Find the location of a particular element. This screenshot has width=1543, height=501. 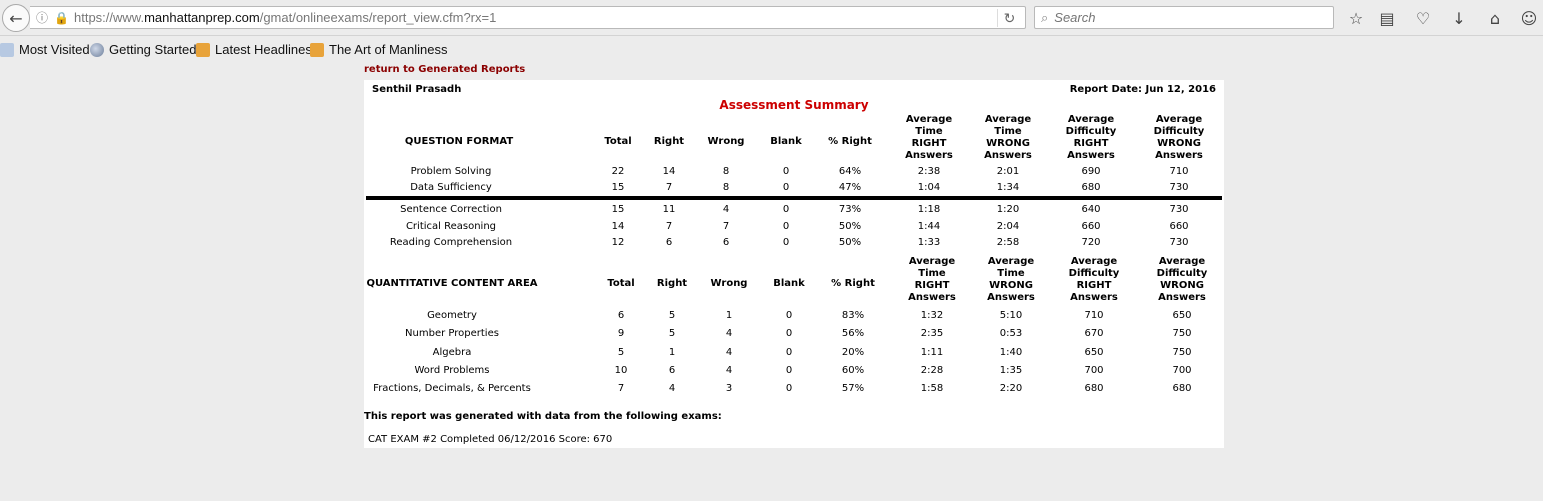

format_table-row-label: Reading Comprehension is located at coordinates (451, 242).